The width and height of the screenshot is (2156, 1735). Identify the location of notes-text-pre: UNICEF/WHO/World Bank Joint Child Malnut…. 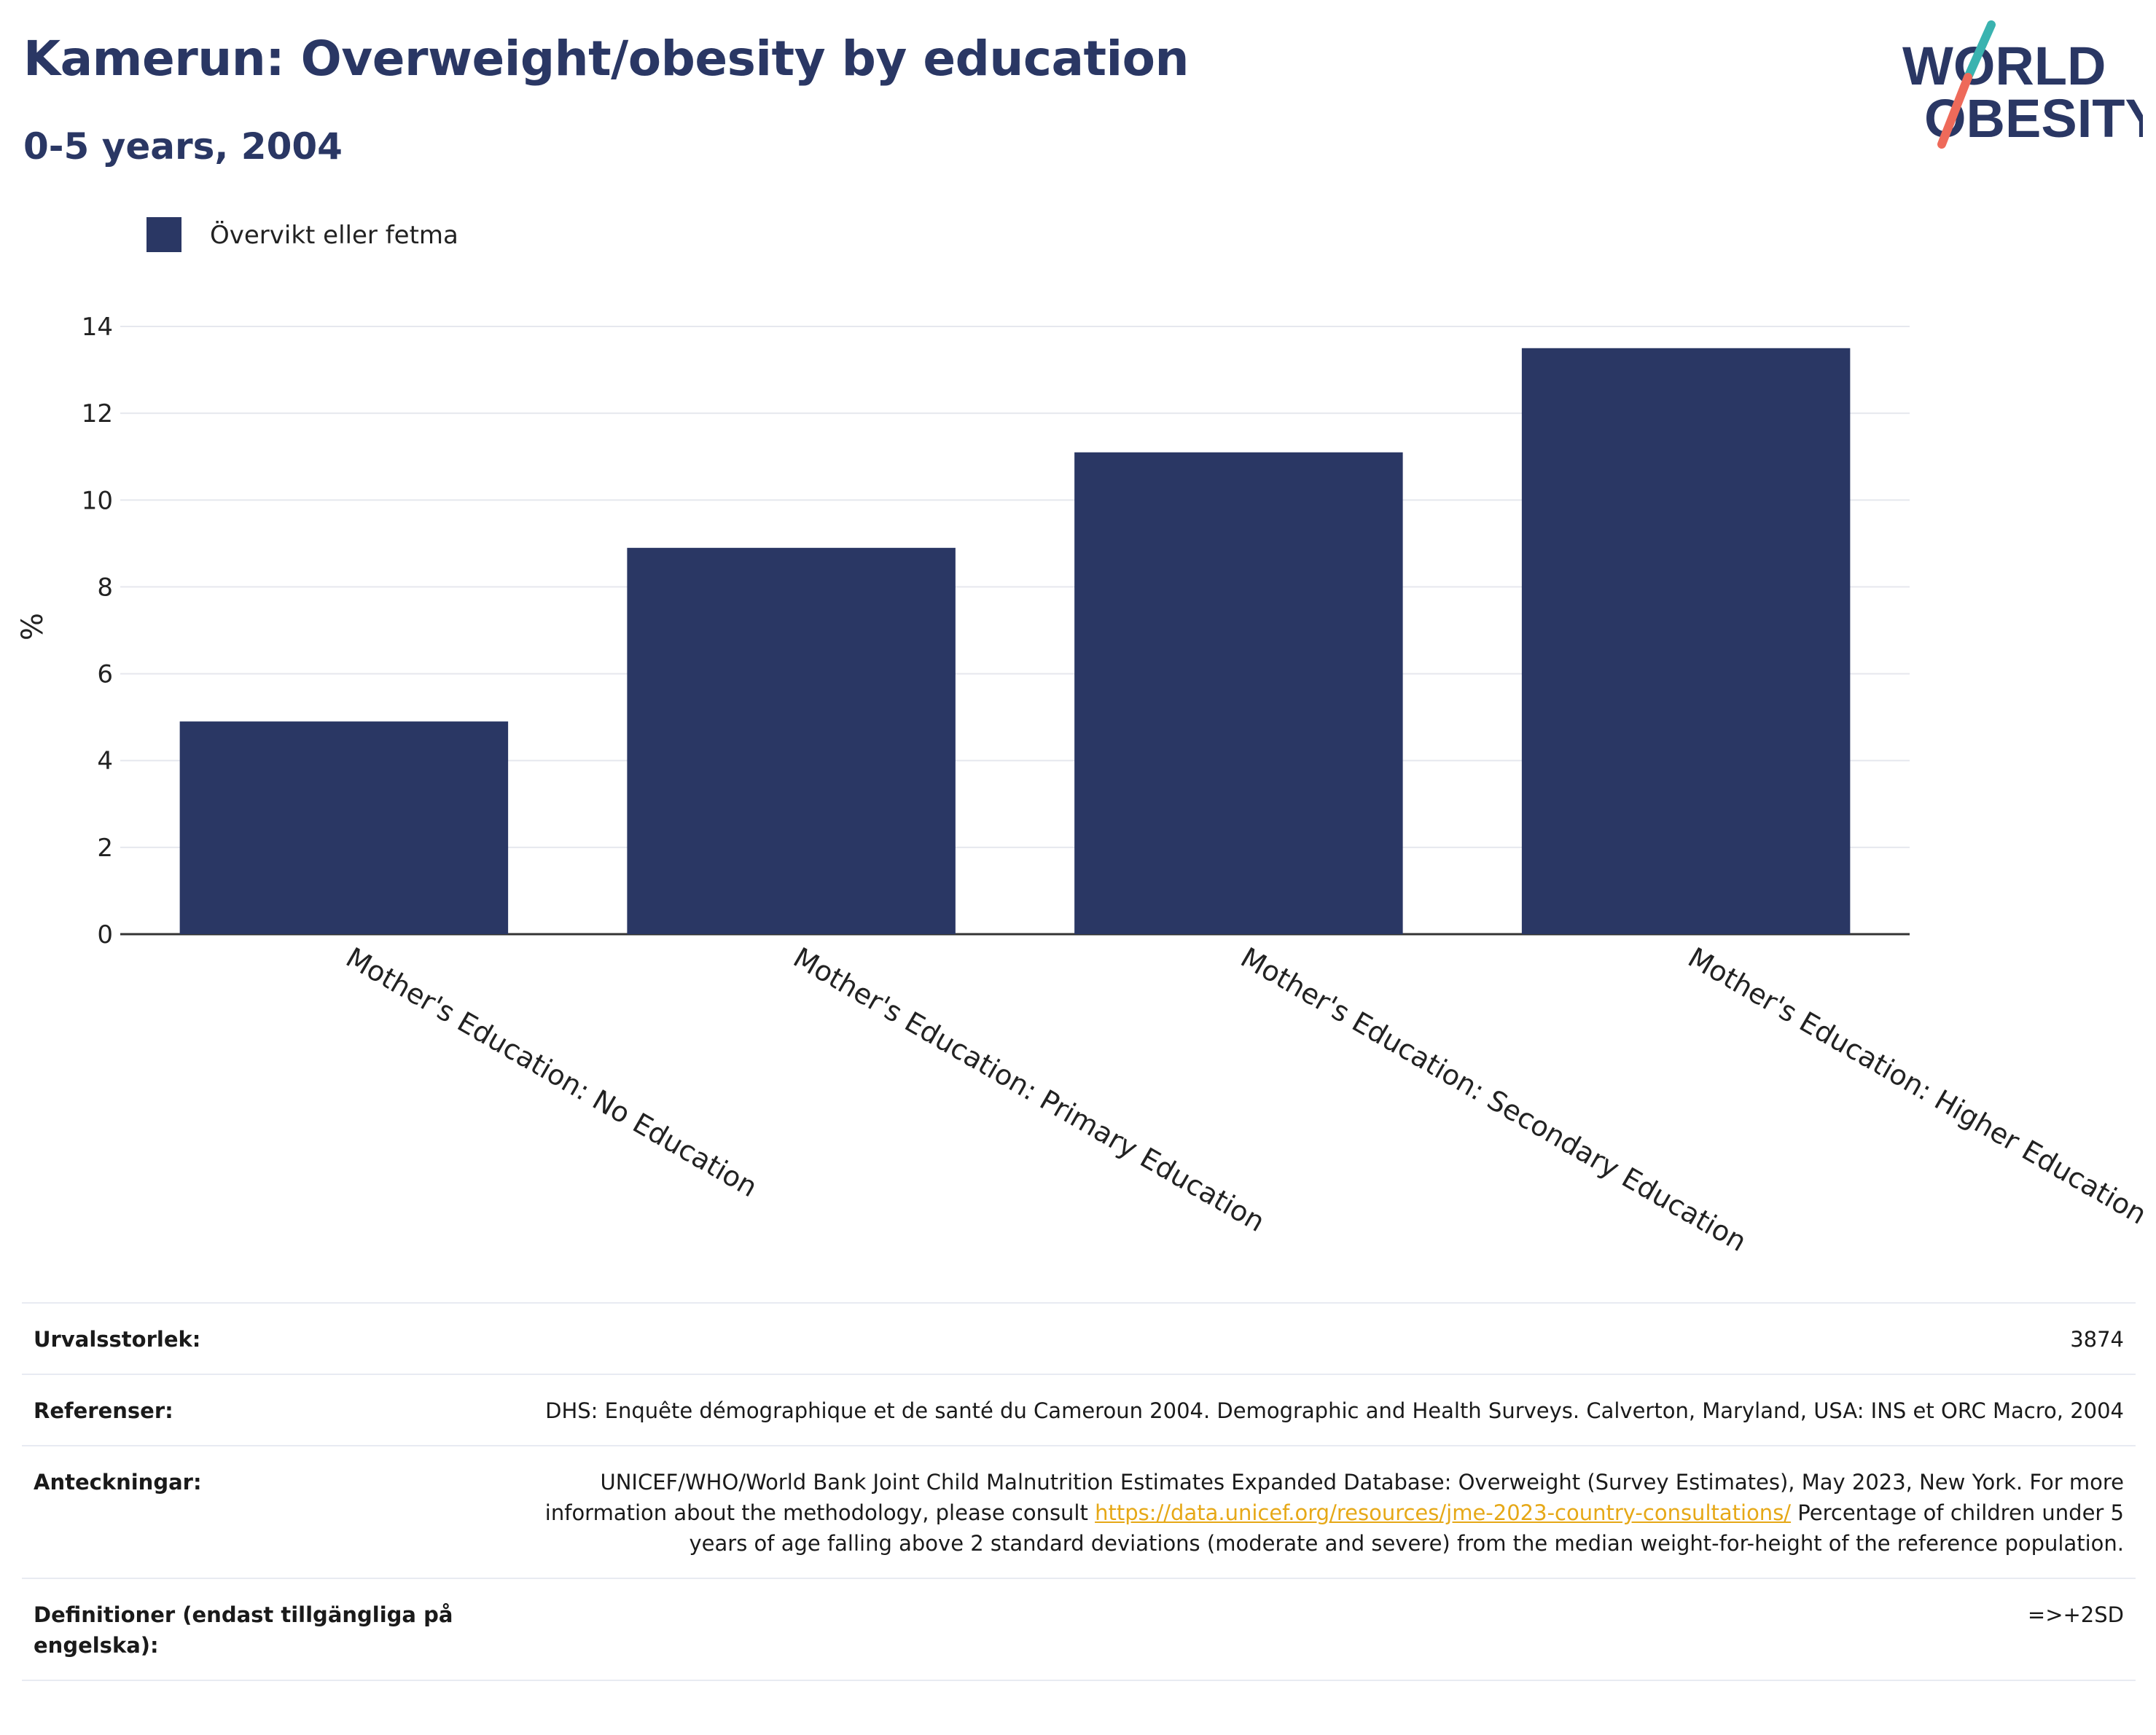
(1334, 1497).